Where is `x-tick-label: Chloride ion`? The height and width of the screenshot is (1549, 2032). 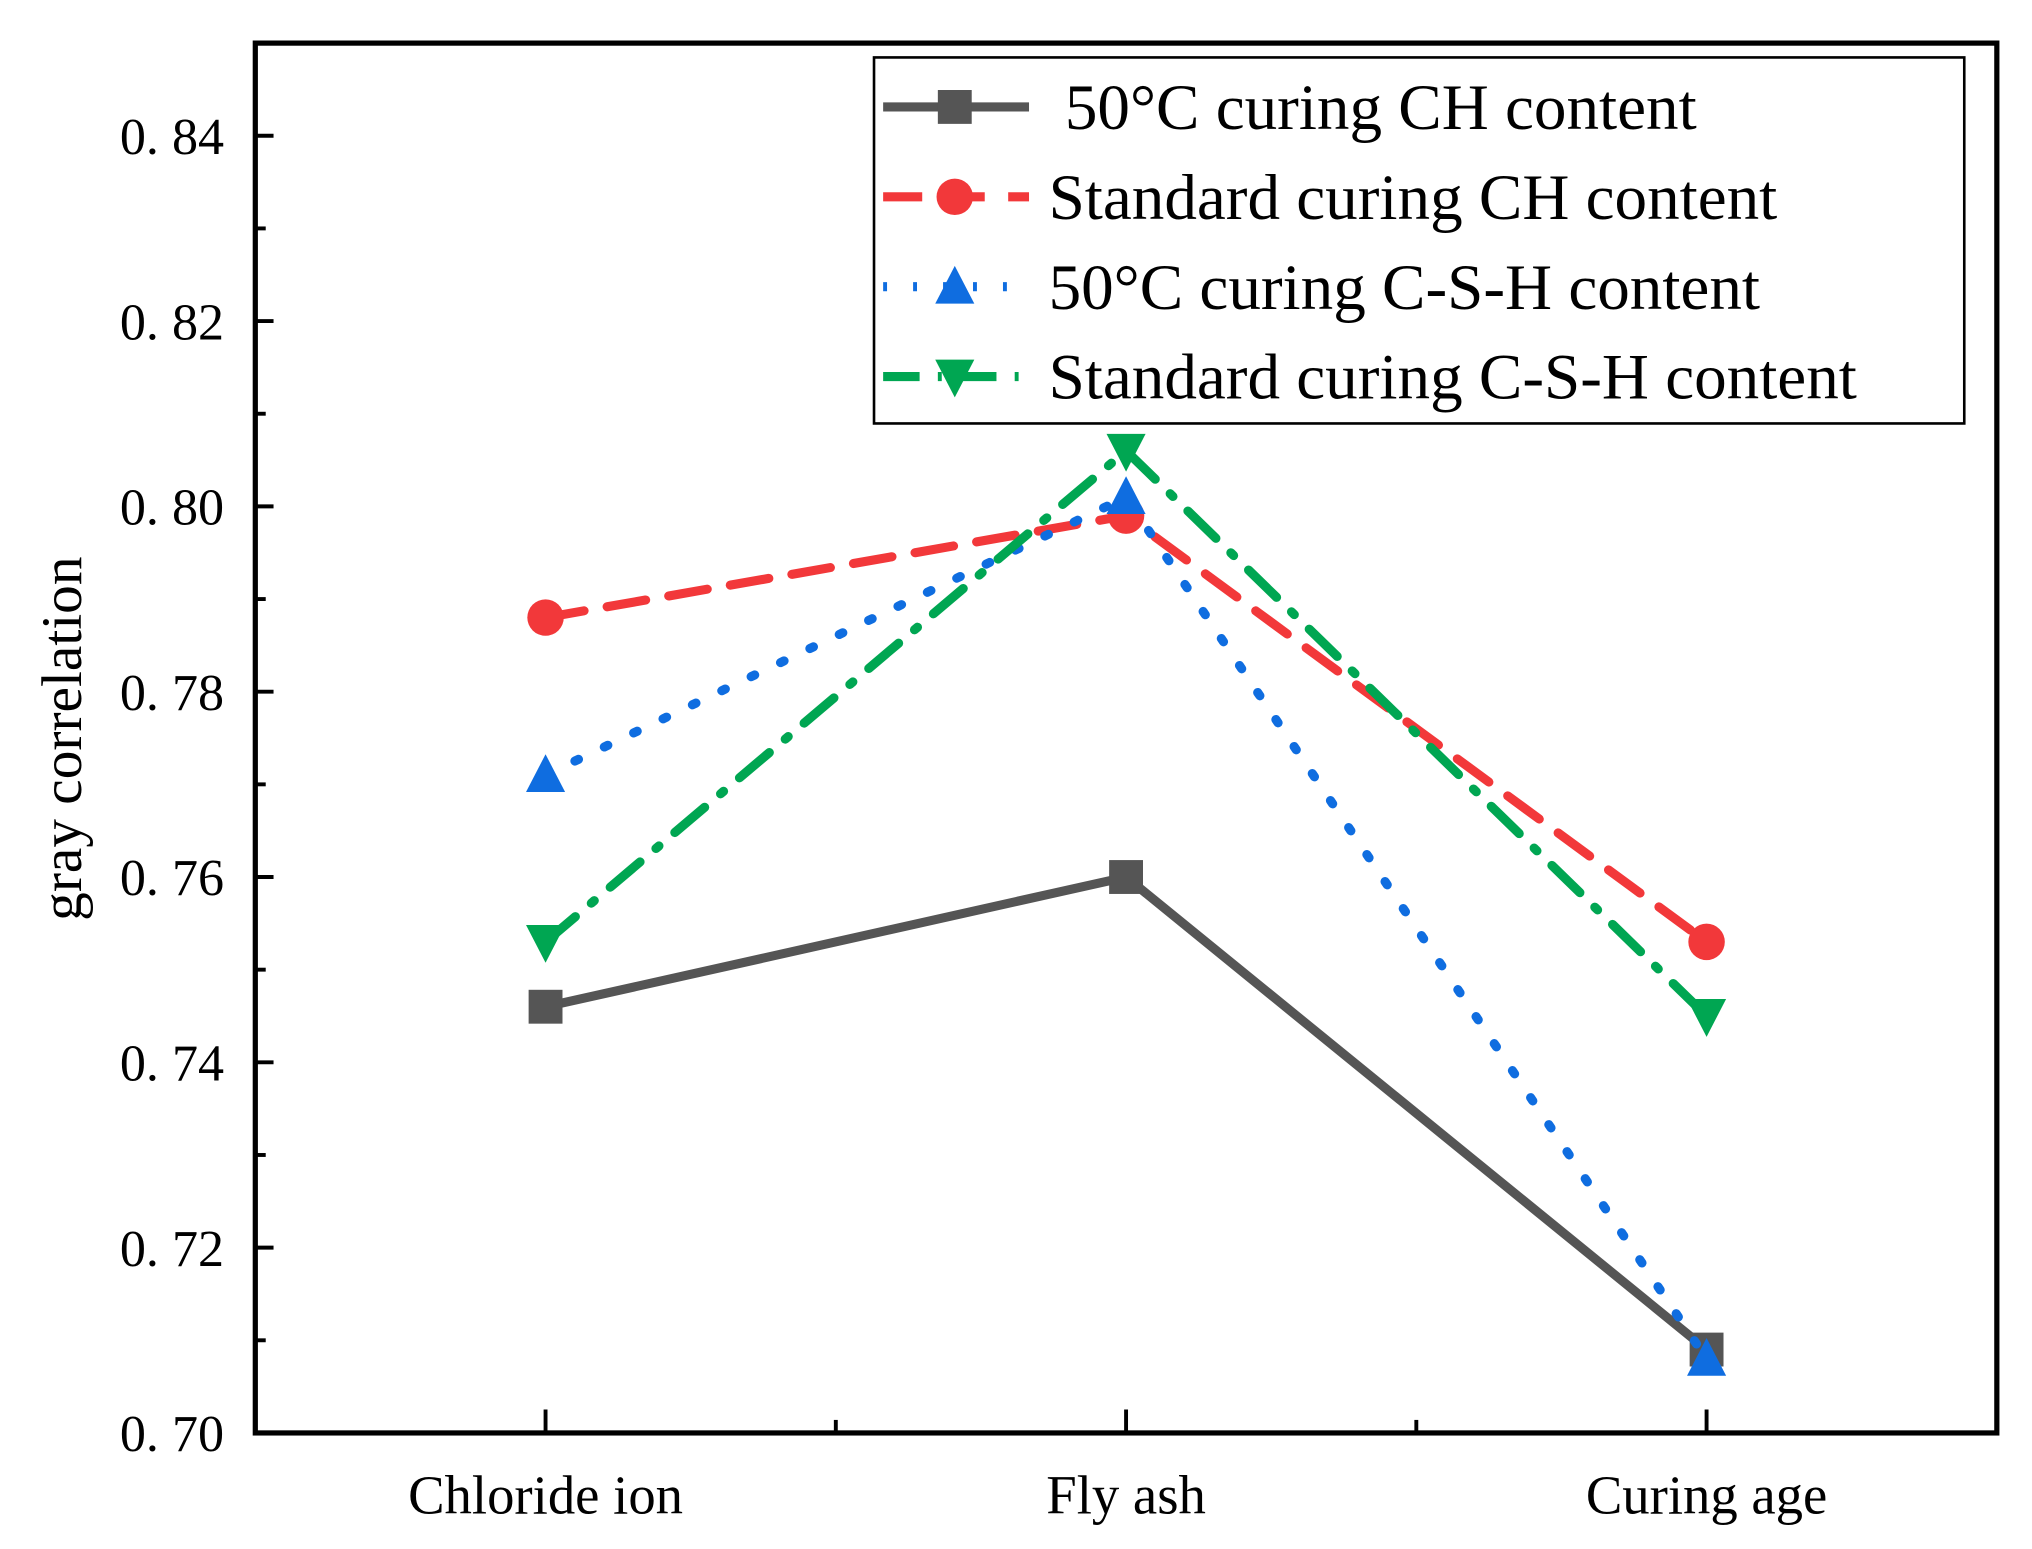 x-tick-label: Chloride ion is located at coordinates (545, 1495).